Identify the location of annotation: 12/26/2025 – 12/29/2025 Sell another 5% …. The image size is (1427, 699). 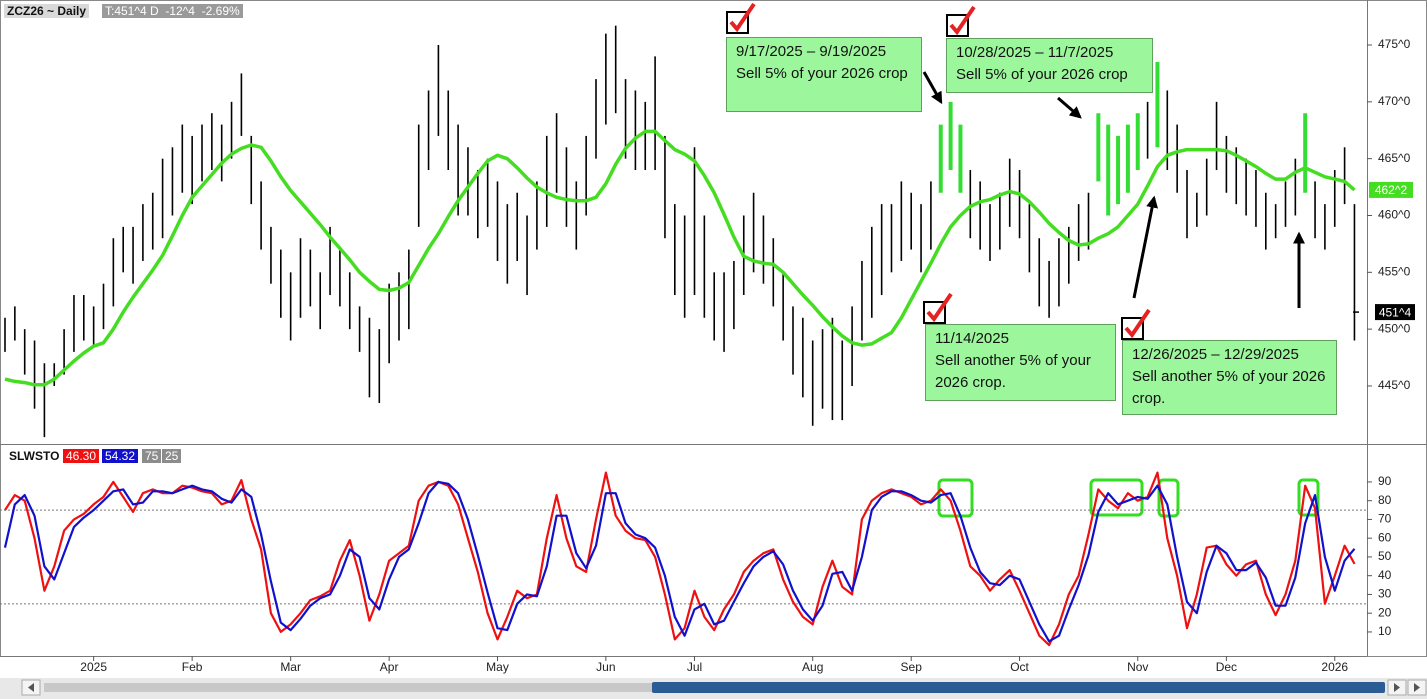
(1229, 377).